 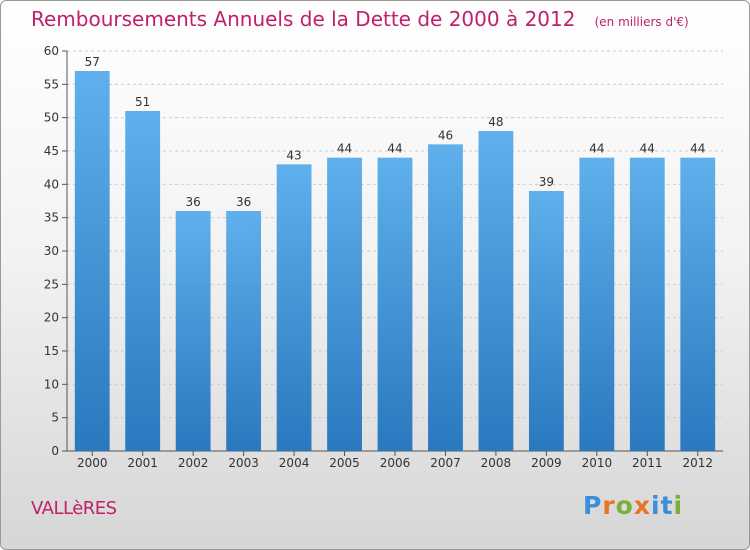 What do you see at coordinates (55, 418) in the screenshot?
I see `y-tick-label: 5` at bounding box center [55, 418].